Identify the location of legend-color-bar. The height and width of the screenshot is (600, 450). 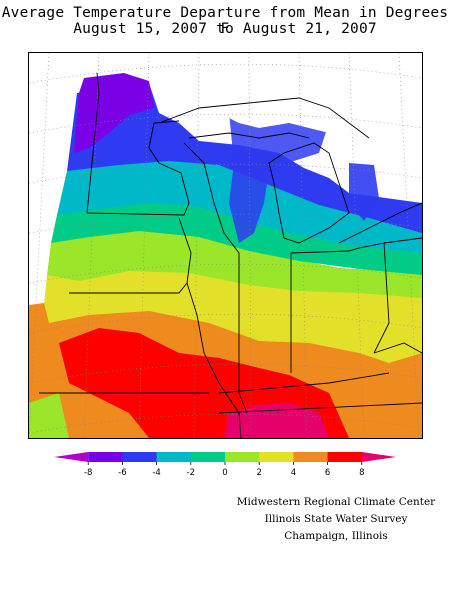
(225, 457).